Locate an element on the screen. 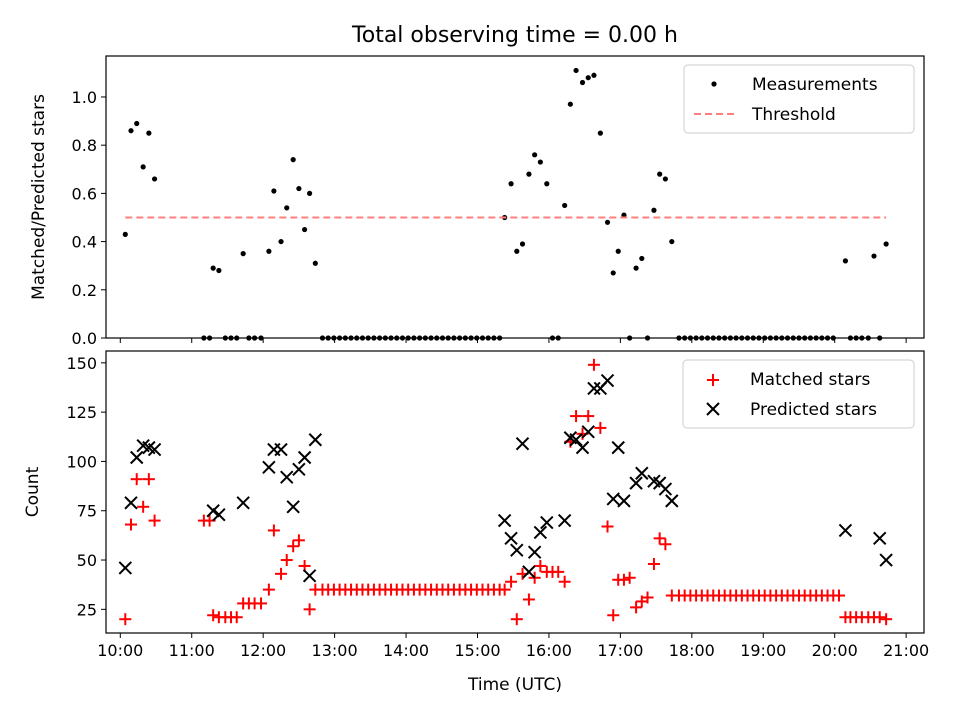 The height and width of the screenshot is (720, 960). y-tick-label: 0.8 is located at coordinates (84, 145).